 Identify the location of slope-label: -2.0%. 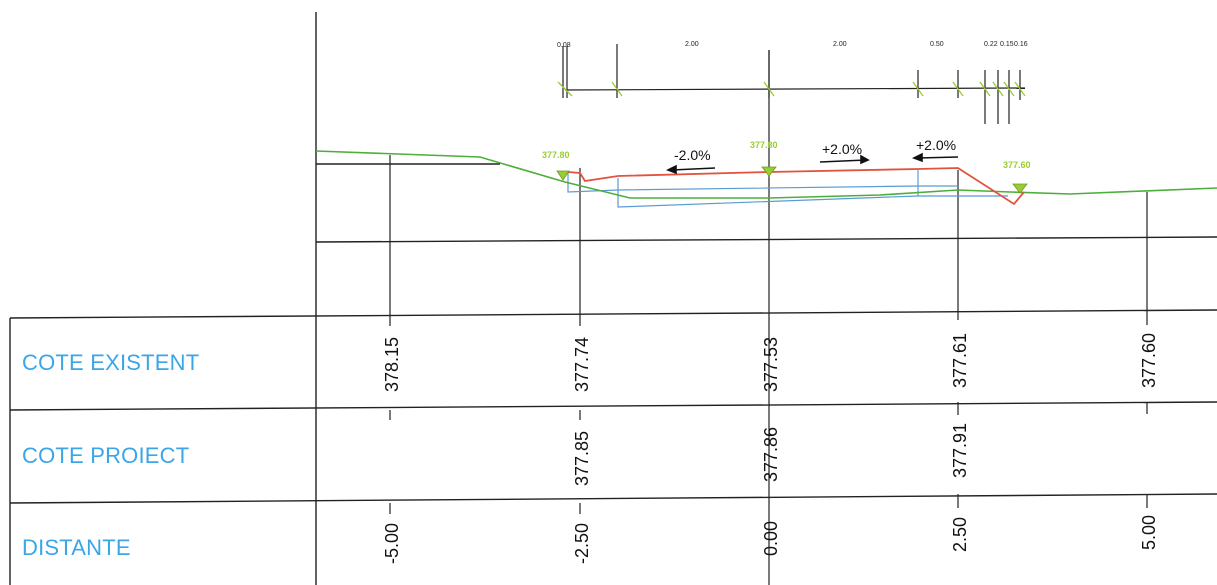
(692, 155).